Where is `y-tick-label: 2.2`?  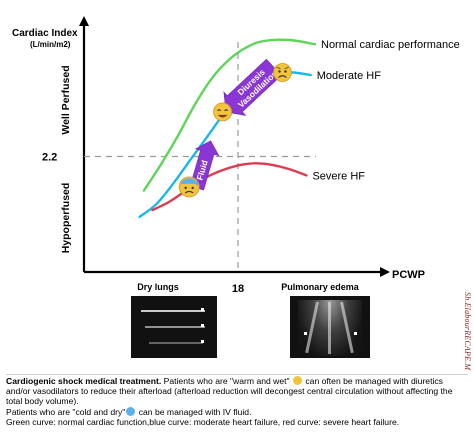 y-tick-label: 2.2 is located at coordinates (49, 158).